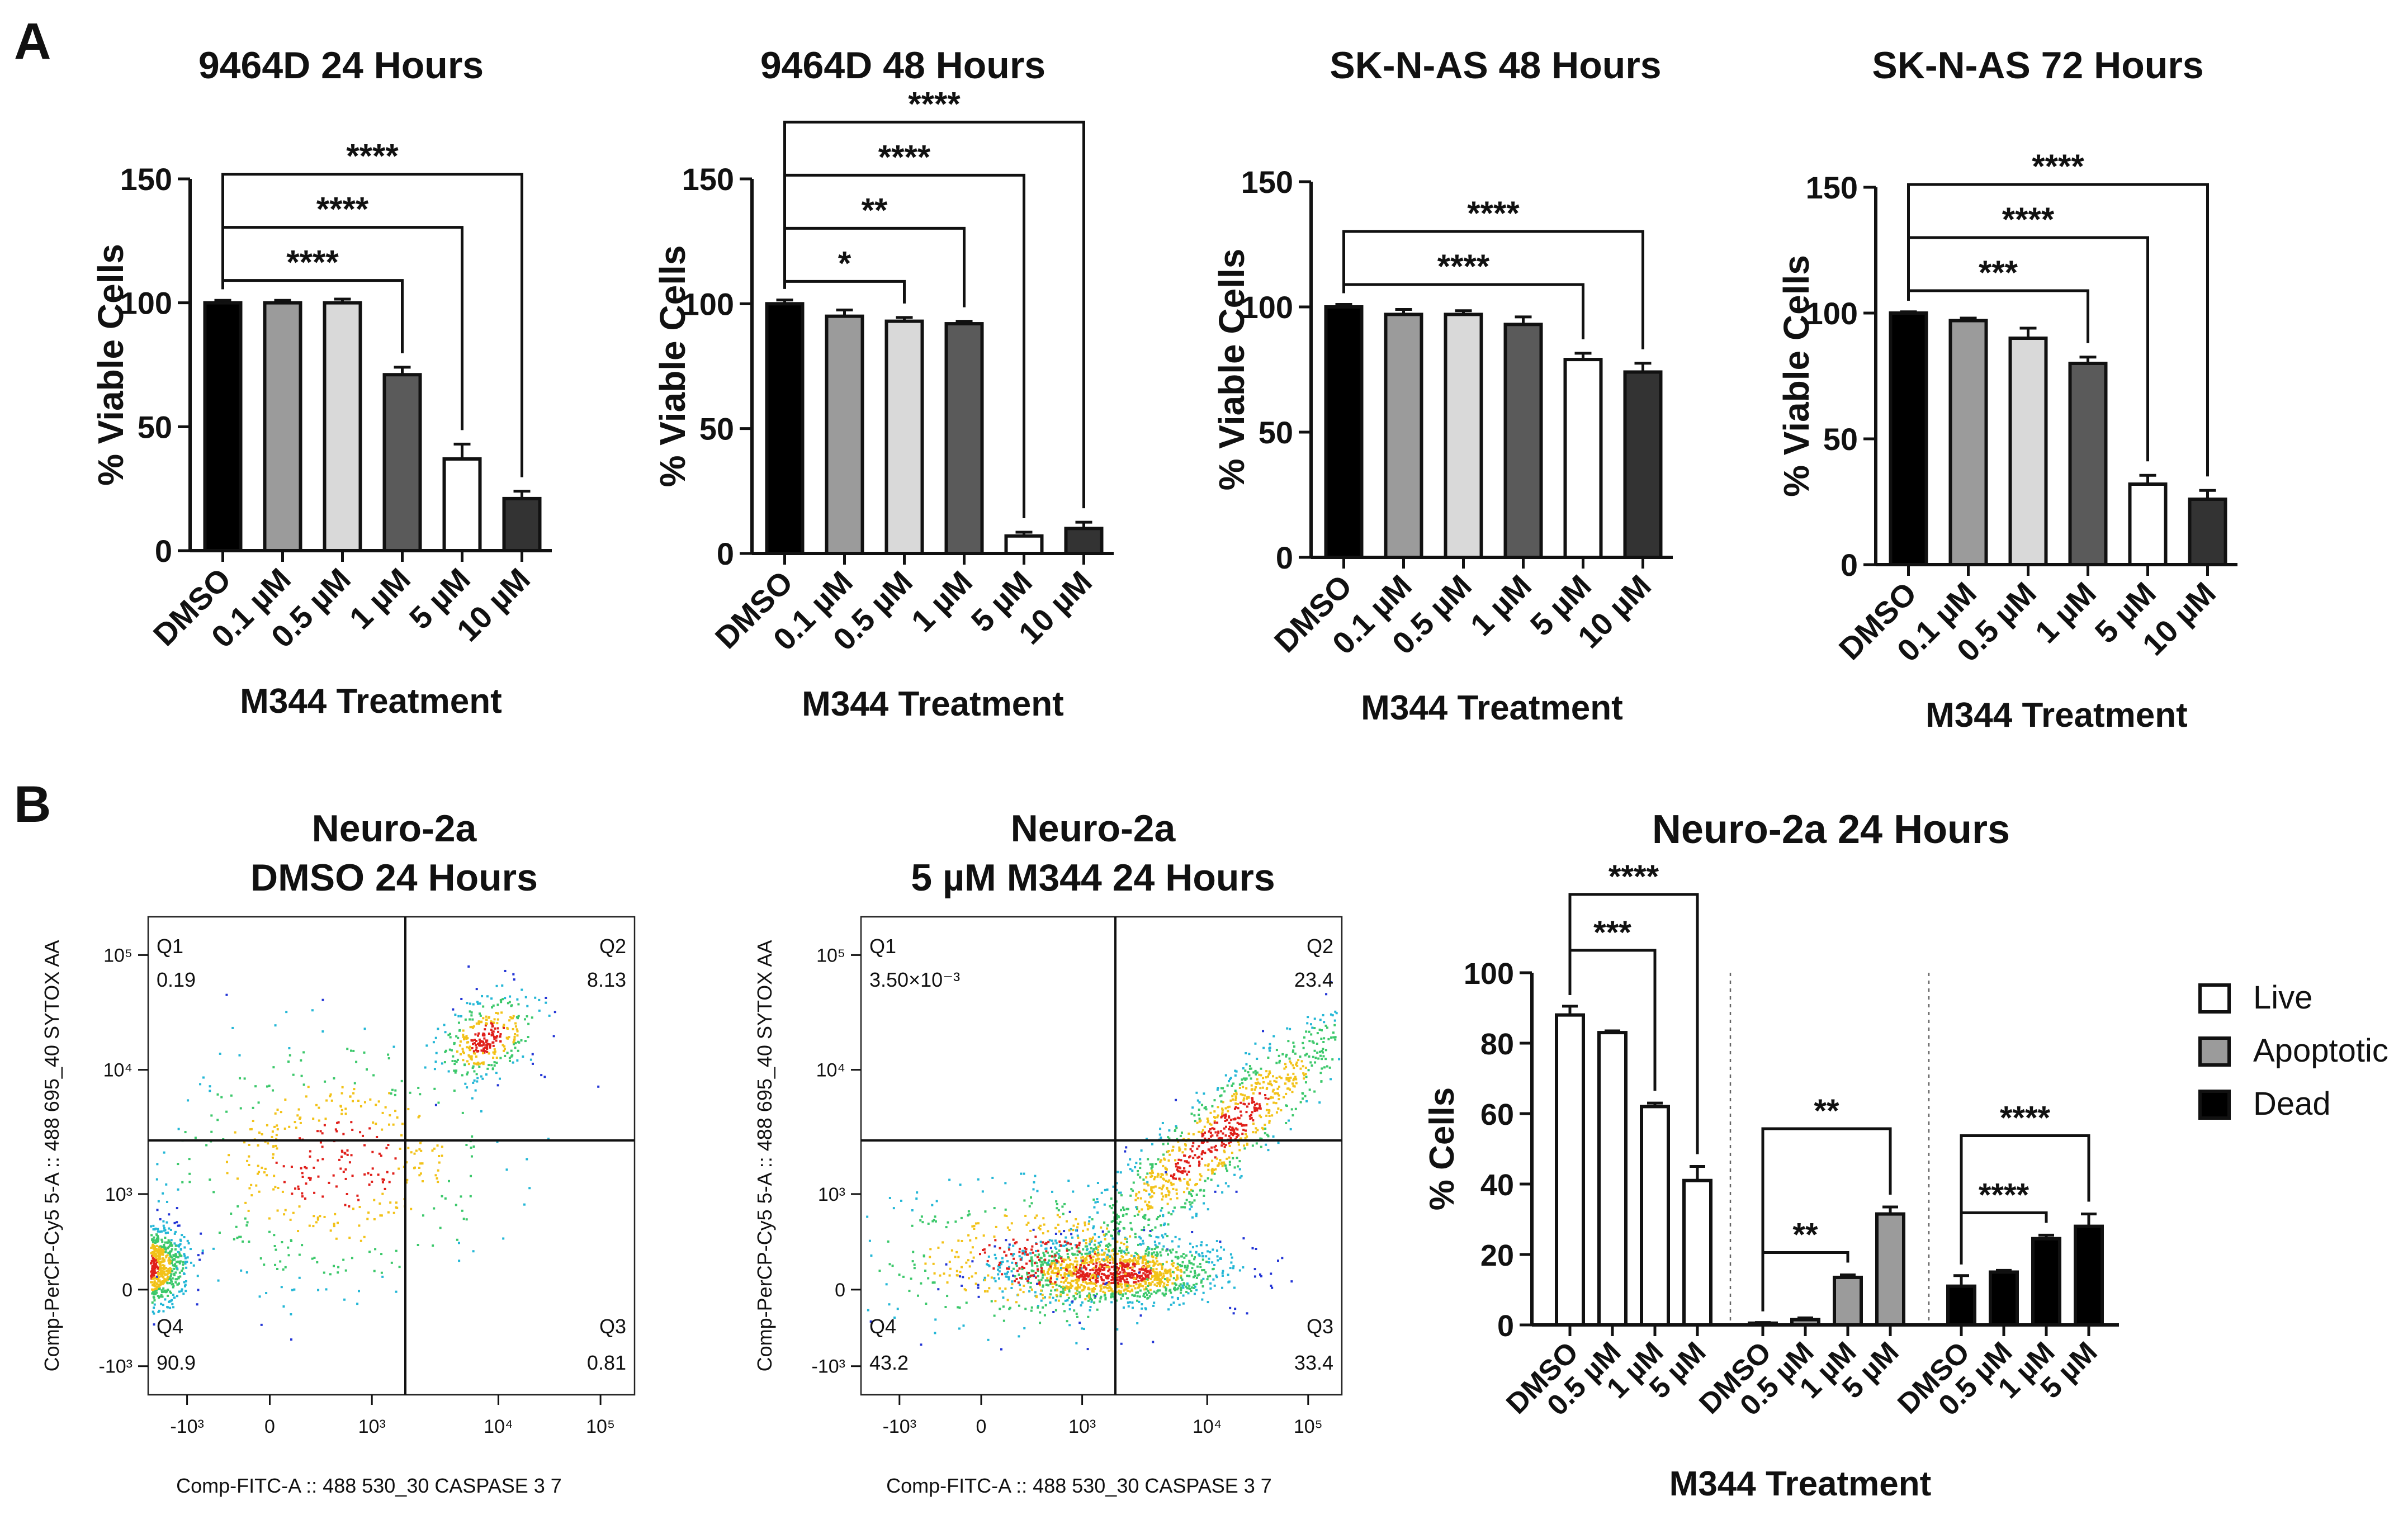  Describe the element at coordinates (1313, 1362) in the screenshot. I see `quadrant-value: 33.4` at that location.